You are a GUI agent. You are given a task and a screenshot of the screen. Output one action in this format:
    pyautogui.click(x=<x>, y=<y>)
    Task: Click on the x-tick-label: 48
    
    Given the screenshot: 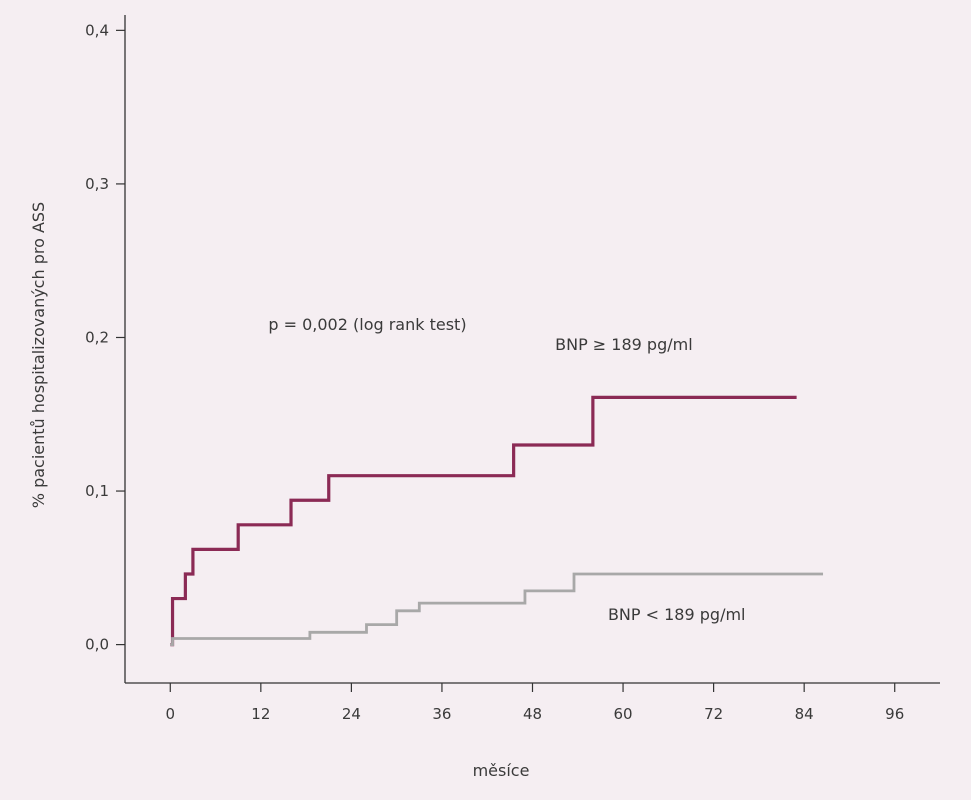 What is the action you would take?
    pyautogui.click(x=532, y=714)
    